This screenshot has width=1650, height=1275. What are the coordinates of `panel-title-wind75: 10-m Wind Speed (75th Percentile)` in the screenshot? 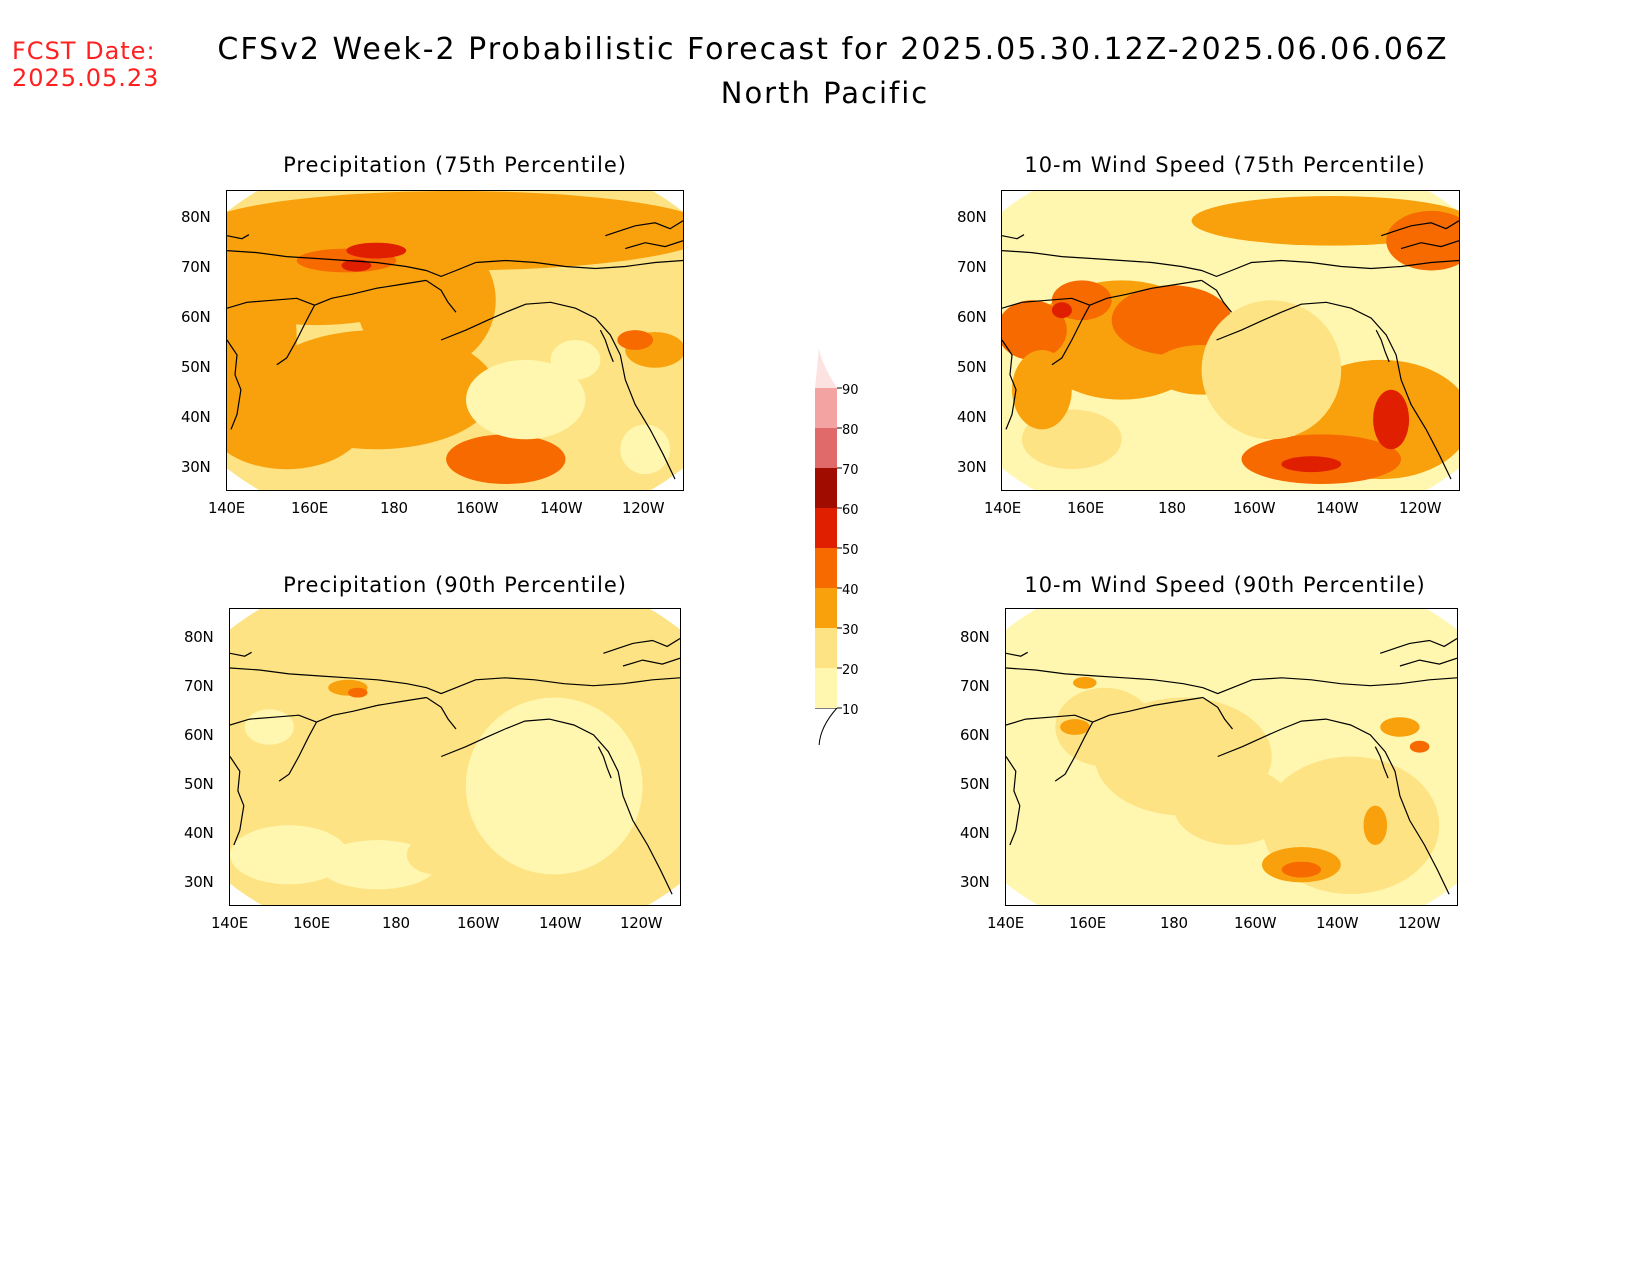 It's located at (1225, 165).